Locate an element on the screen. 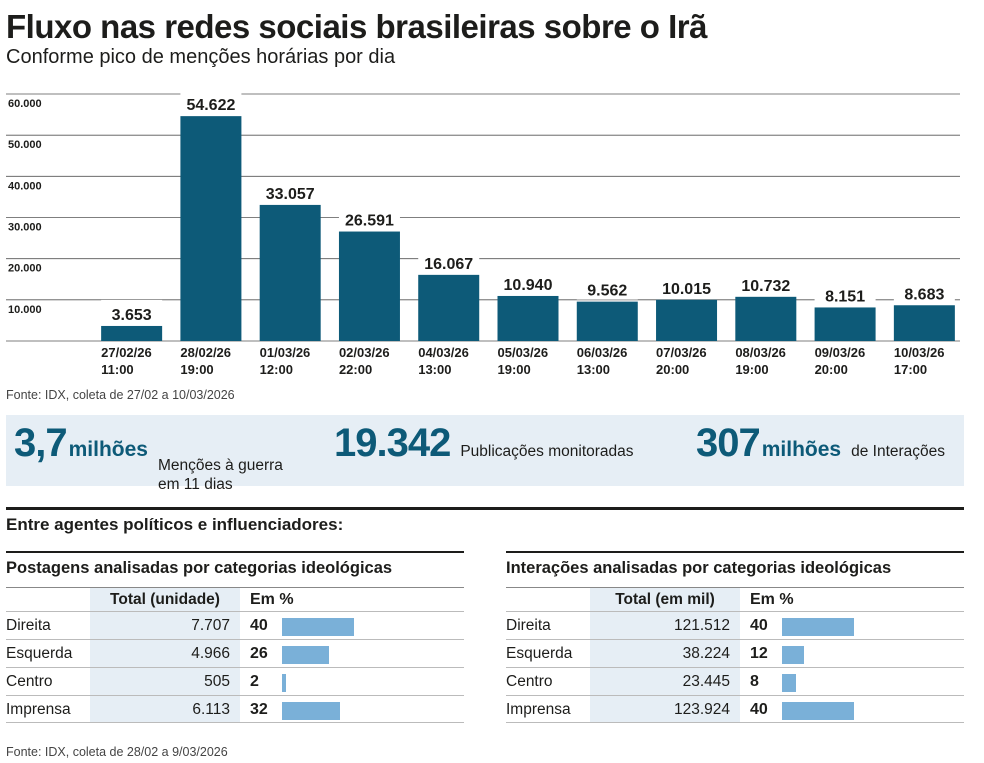 The image size is (984, 763). x-tick-time: 19:00 is located at coordinates (751, 369).